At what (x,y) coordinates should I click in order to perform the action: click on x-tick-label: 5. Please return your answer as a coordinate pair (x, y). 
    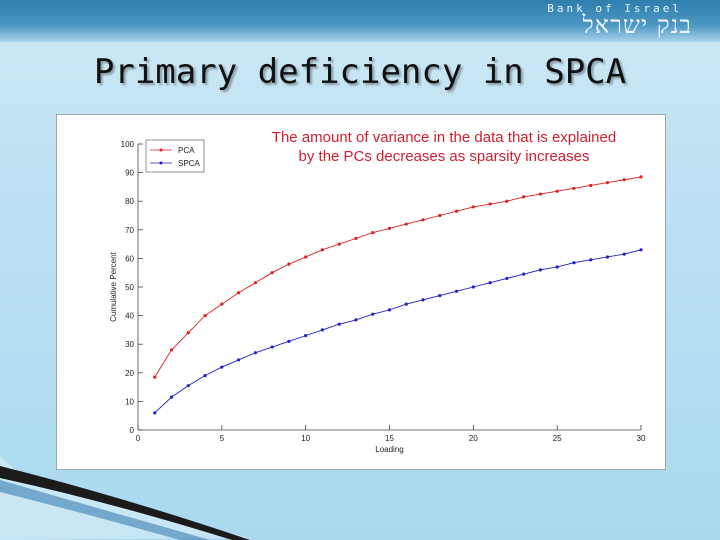
    Looking at the image, I should click on (222, 438).